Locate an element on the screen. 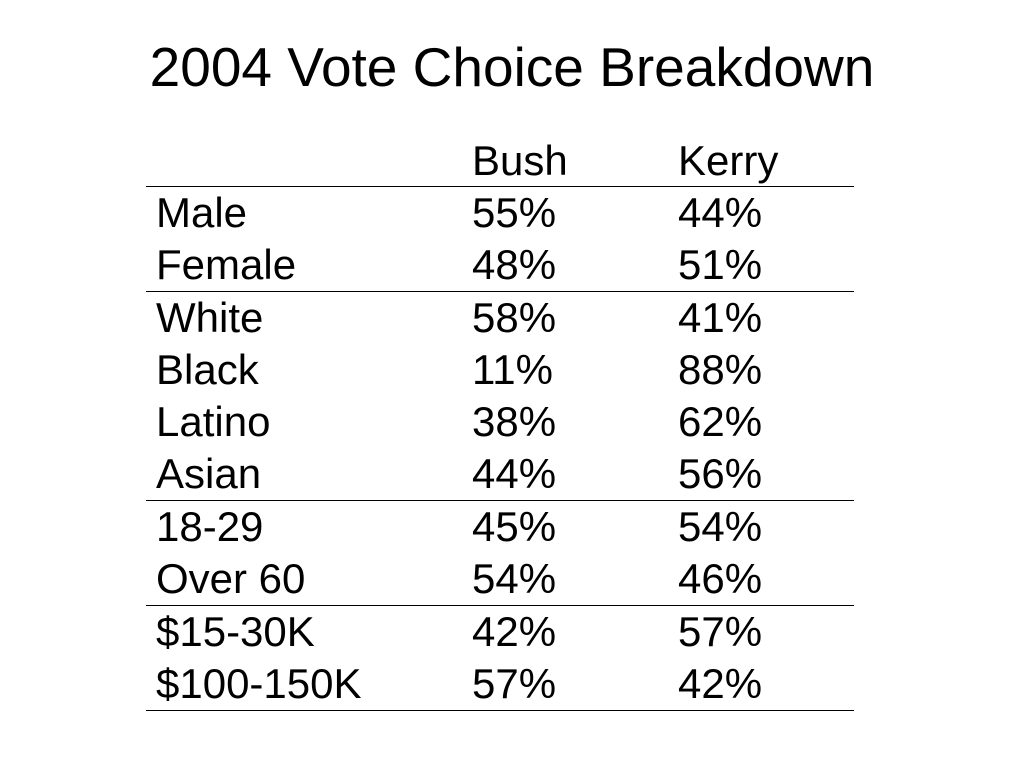 The height and width of the screenshot is (768, 1024). row-category: Male is located at coordinates (202, 212).